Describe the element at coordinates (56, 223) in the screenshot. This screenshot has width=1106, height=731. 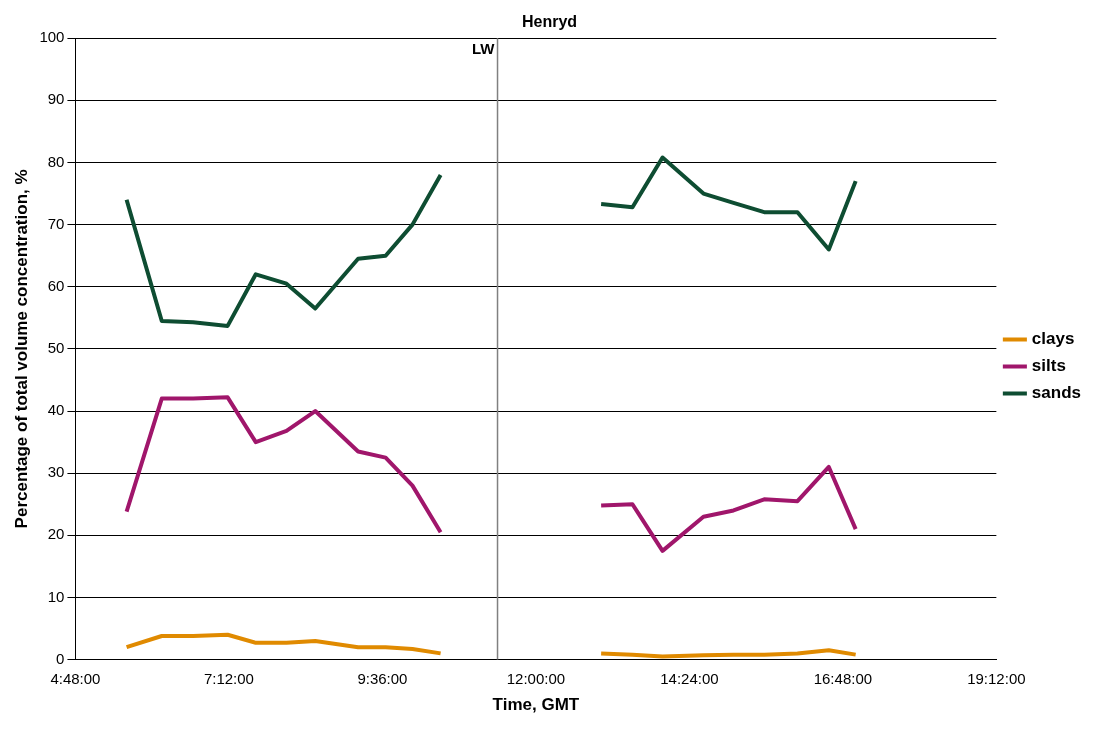
I see `y-tick-label: 70` at that location.